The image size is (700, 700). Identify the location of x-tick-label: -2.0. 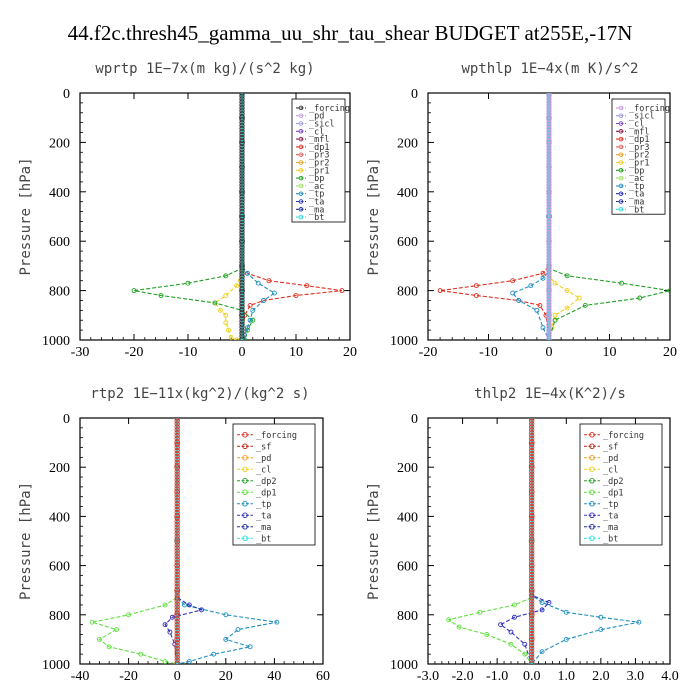
(462, 676).